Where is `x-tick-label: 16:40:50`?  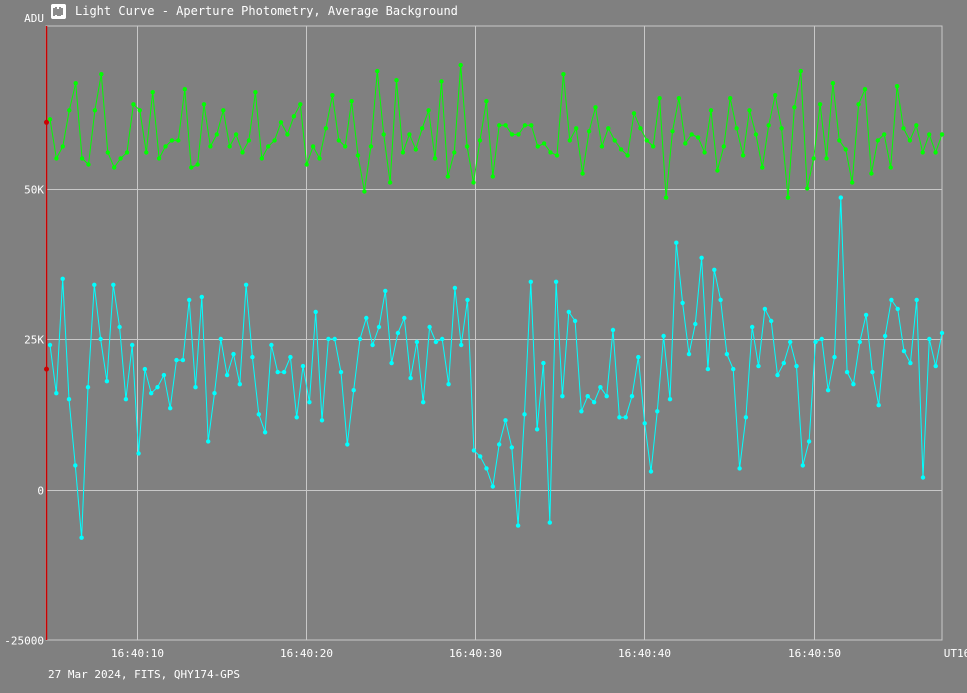
x-tick-label: 16:40:50 is located at coordinates (814, 653).